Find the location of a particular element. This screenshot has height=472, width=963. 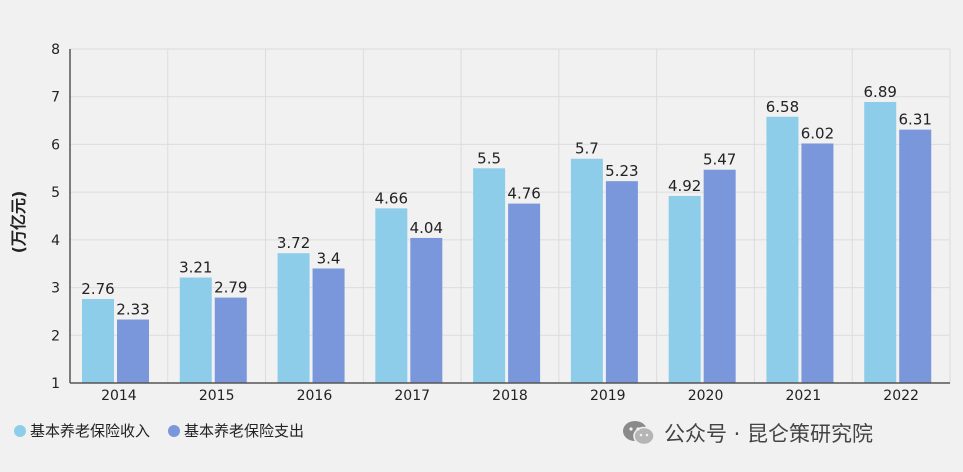

y-axis-title: (万亿元) is located at coordinates (18, 222).